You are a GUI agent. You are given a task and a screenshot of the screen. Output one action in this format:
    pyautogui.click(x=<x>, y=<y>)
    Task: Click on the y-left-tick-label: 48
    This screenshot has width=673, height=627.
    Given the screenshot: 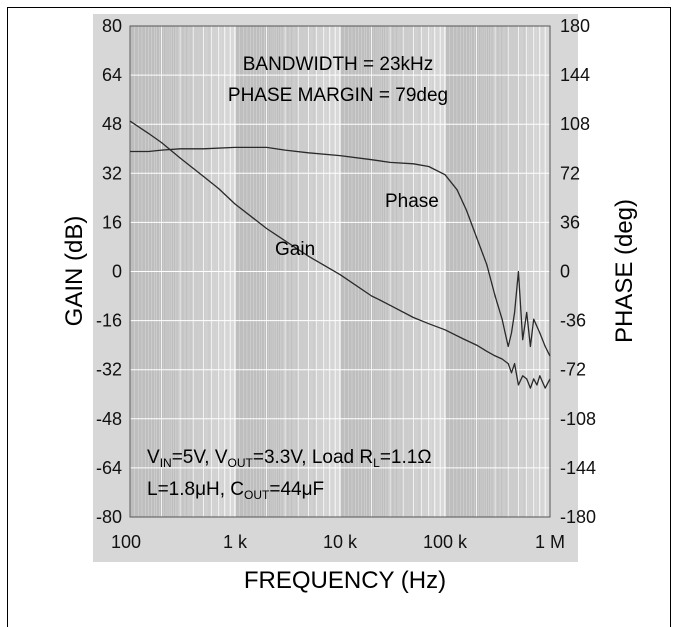 What is the action you would take?
    pyautogui.click(x=112, y=124)
    